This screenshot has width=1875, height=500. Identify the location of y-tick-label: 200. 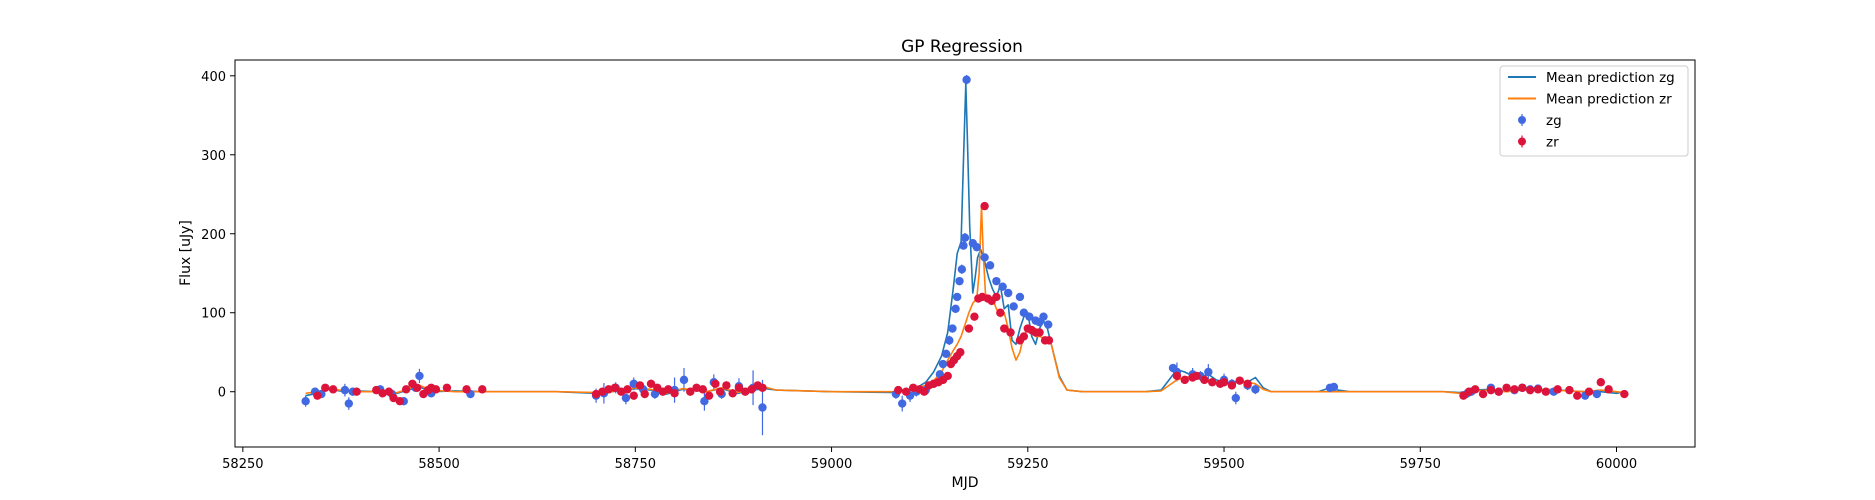
(213, 235).